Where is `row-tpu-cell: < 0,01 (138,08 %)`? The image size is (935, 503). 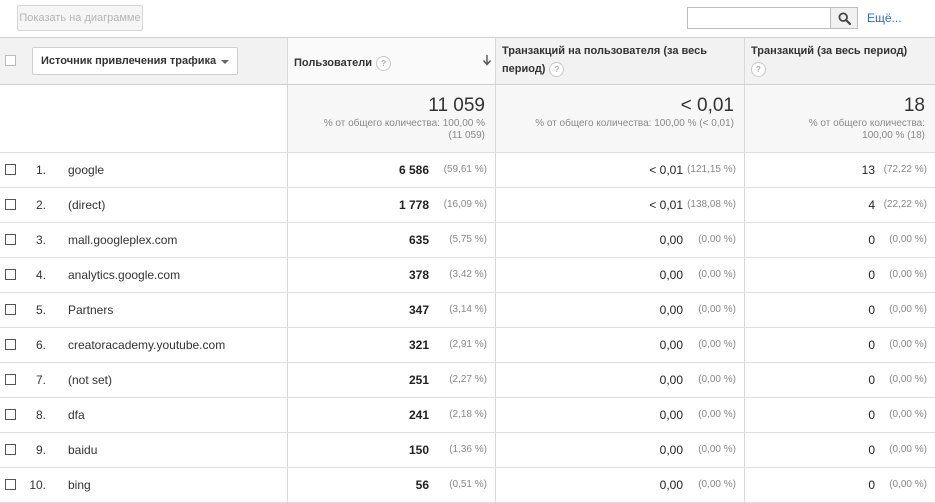
row-tpu-cell: < 0,01 (138,08 %) is located at coordinates (619, 205).